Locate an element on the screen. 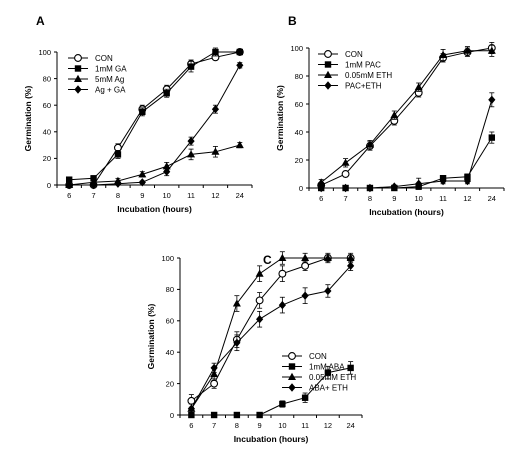  y-tick-label: 80 is located at coordinates (170, 289).